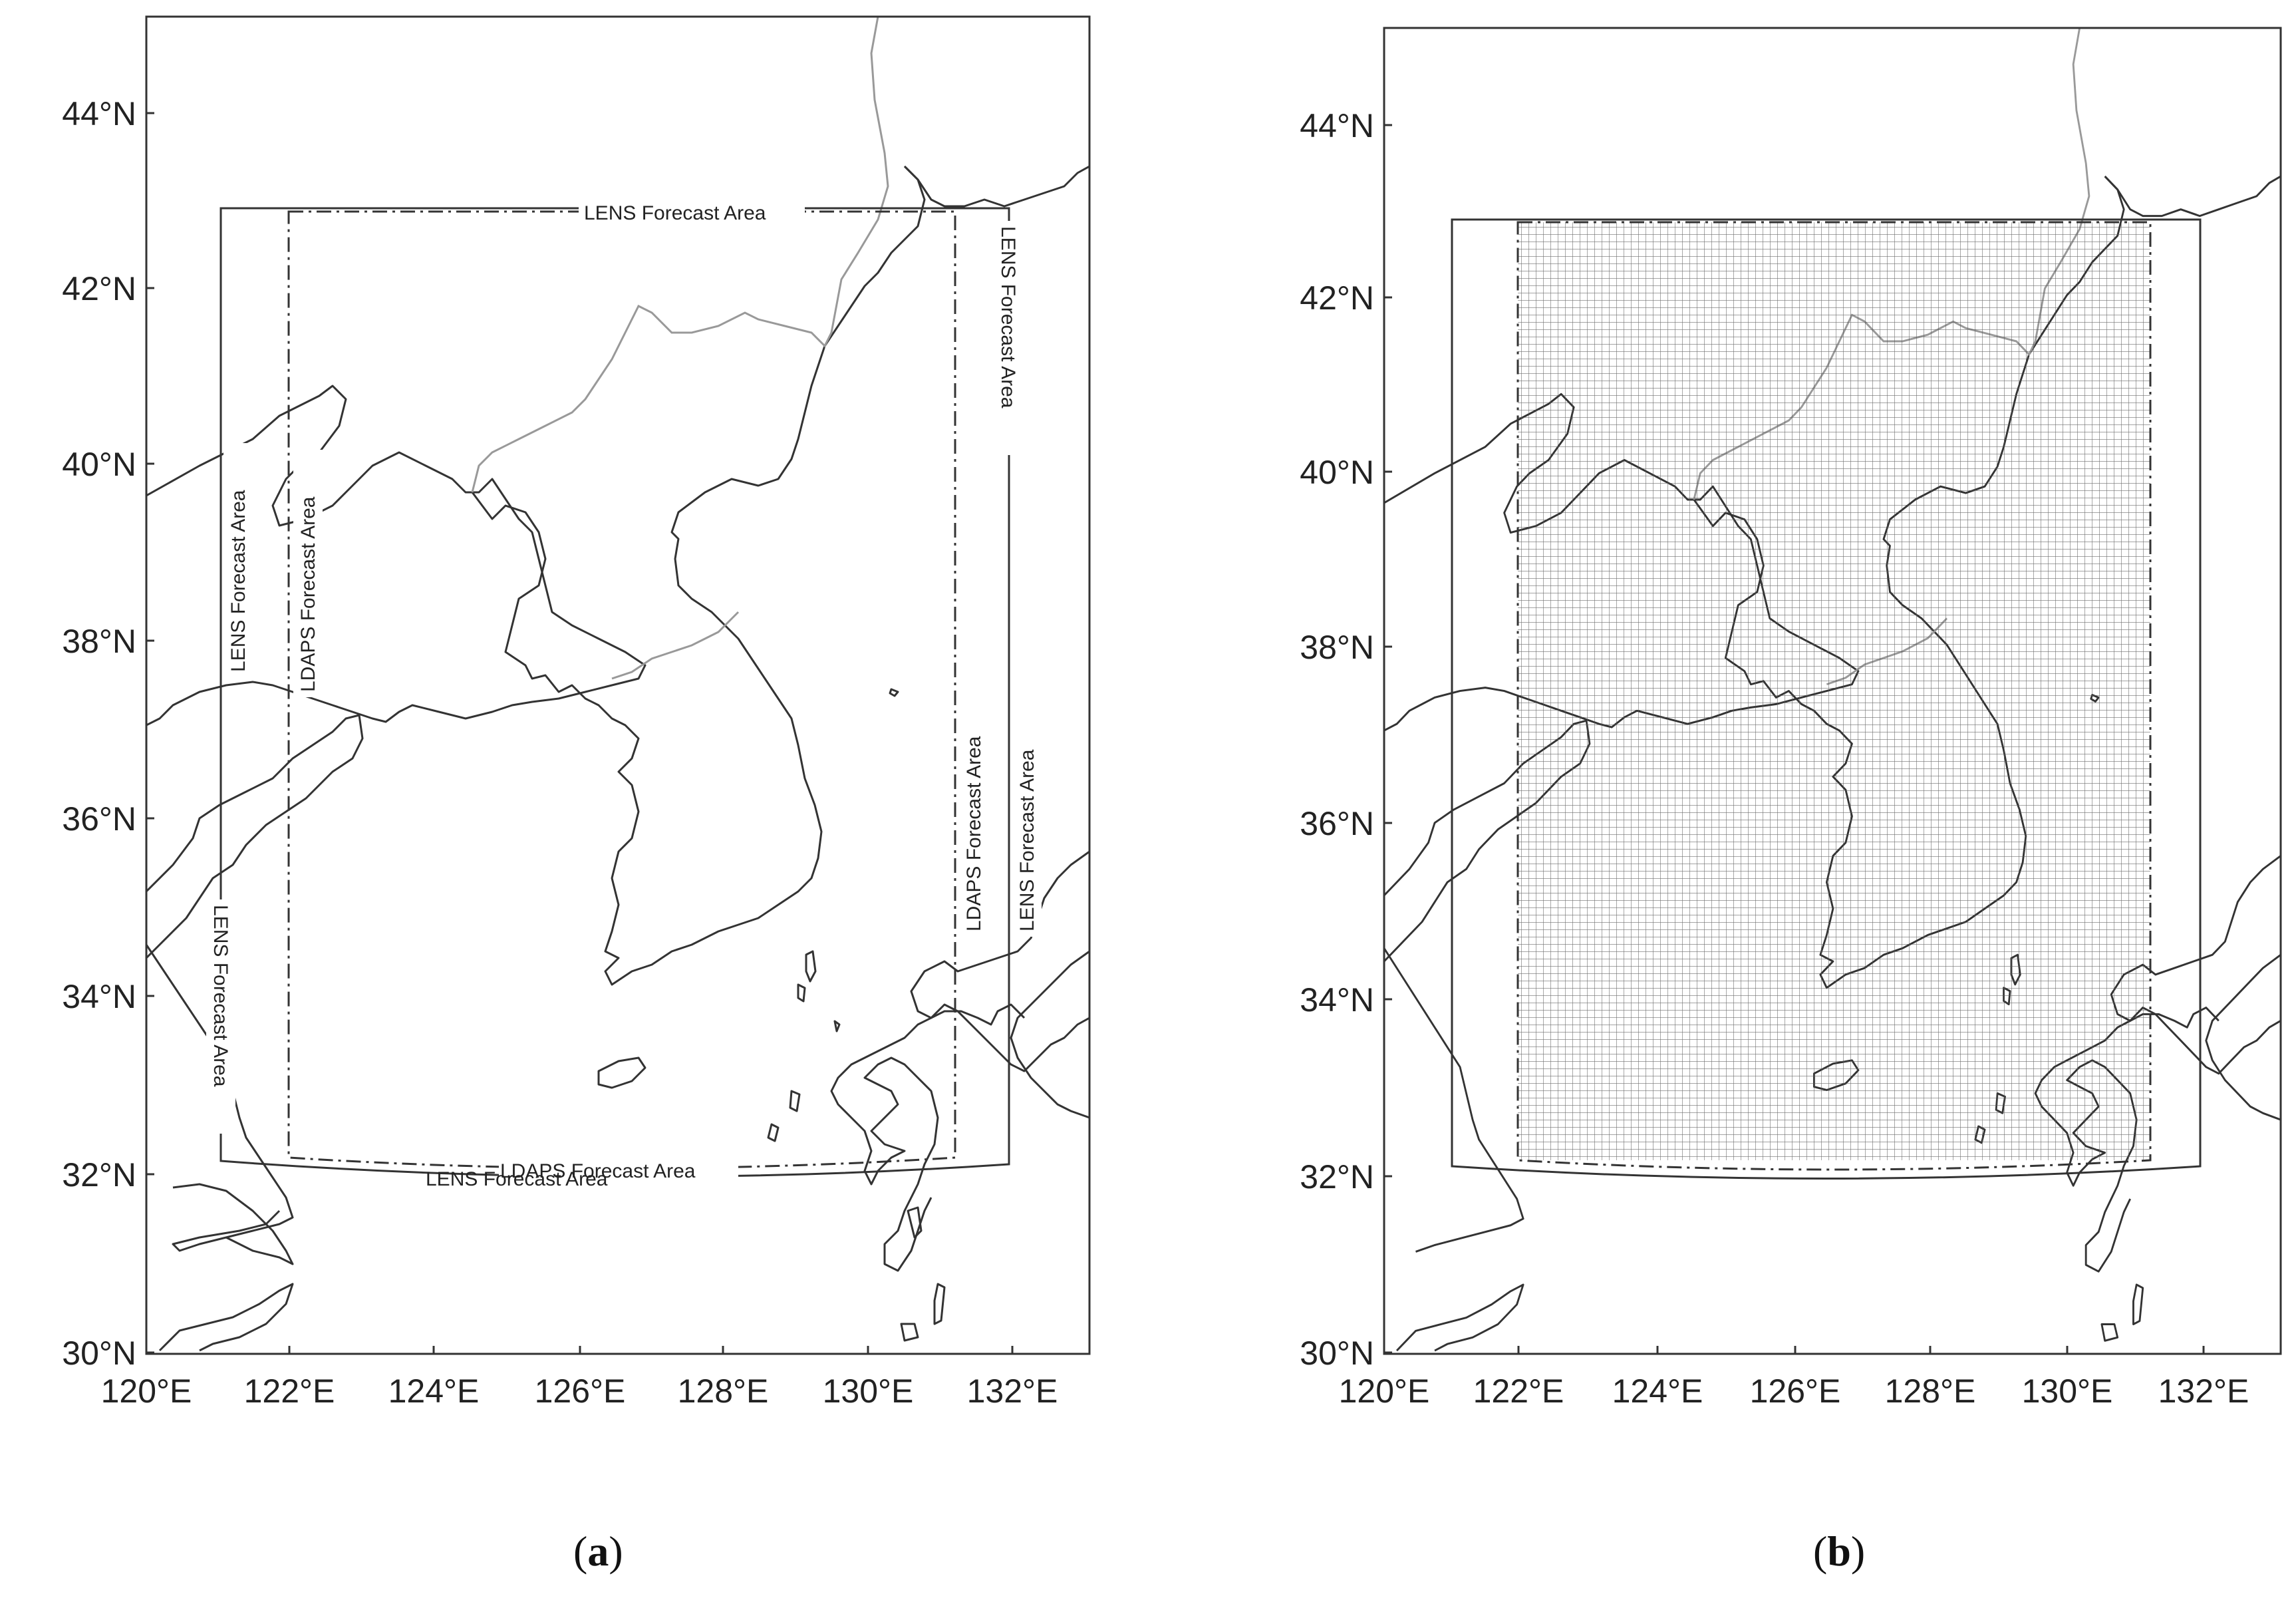  What do you see at coordinates (675, 645) in the screenshot?
I see `korea-dmz` at bounding box center [675, 645].